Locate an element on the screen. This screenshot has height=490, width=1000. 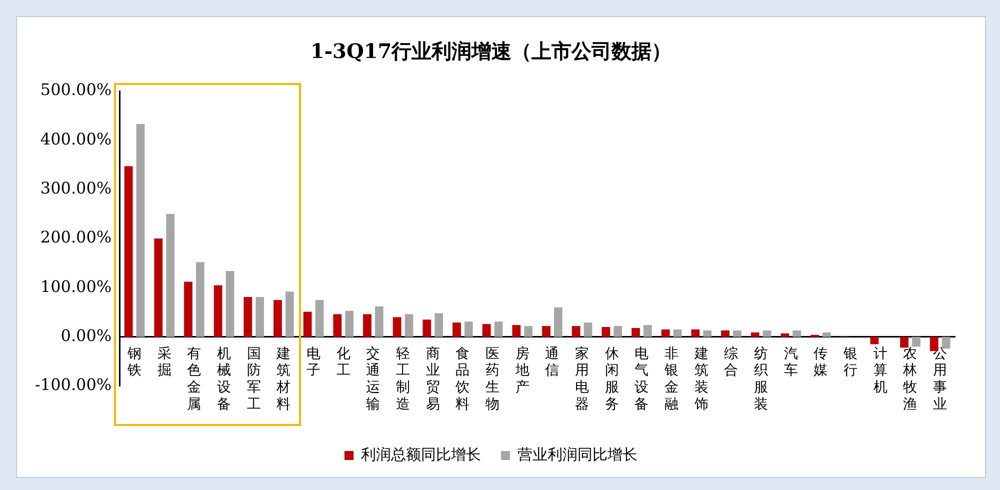
y-tick-label: 500.00% is located at coordinates (76, 90).